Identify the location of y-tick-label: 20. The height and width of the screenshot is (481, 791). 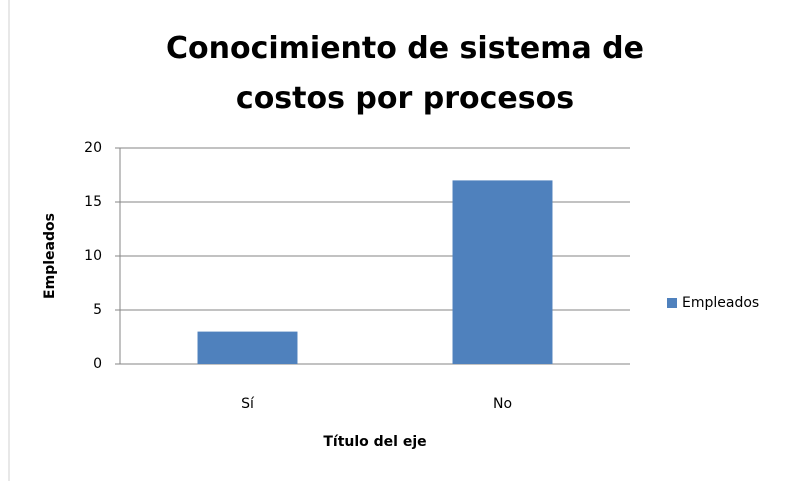
(93, 148).